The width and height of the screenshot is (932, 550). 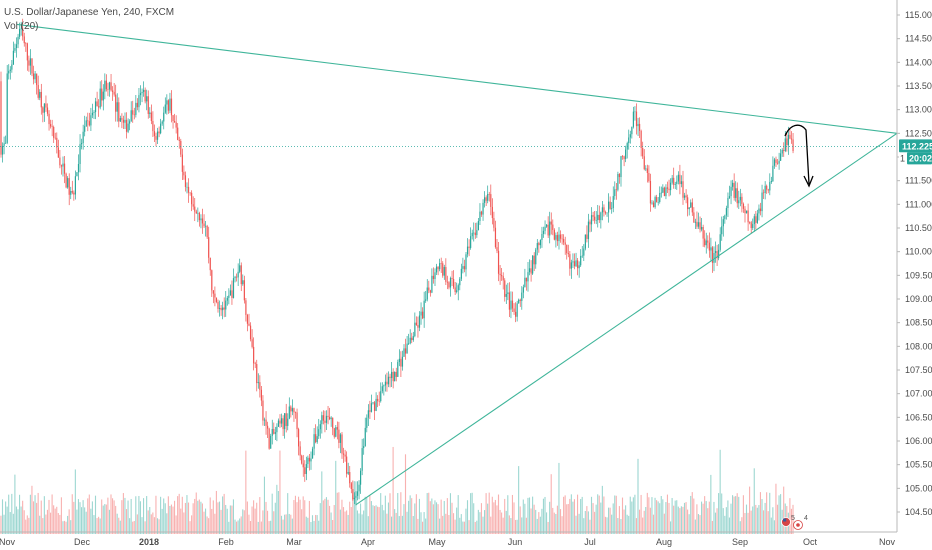 I want to click on annotation-curve, so click(x=797, y=154).